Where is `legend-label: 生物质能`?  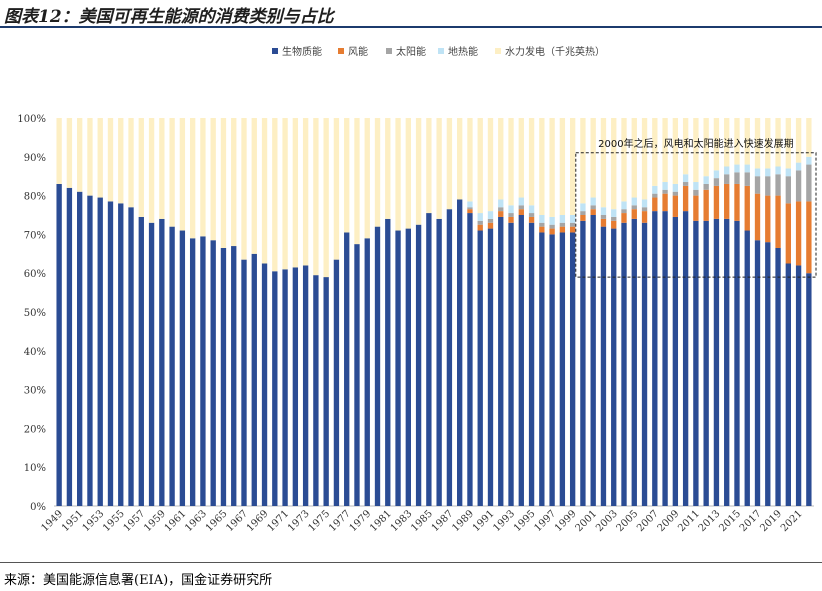 legend-label: 生物质能 is located at coordinates (302, 51).